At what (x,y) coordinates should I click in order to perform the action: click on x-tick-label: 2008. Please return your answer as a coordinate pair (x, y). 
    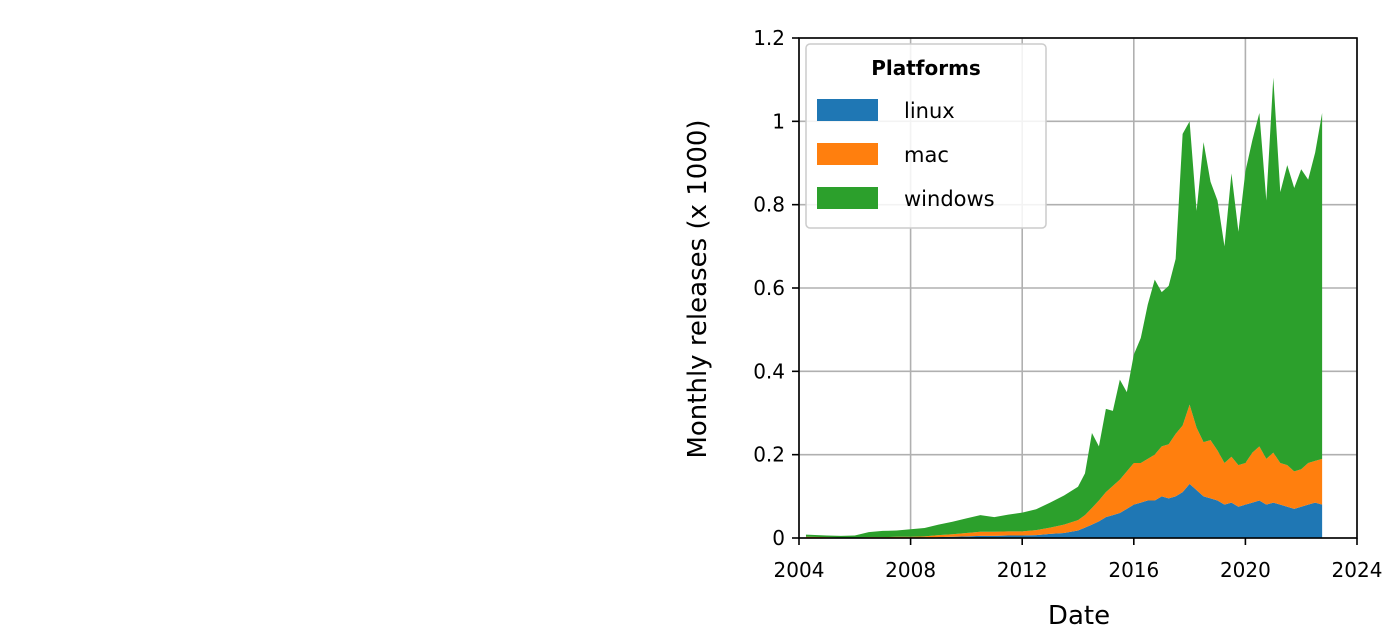
    Looking at the image, I should click on (910, 570).